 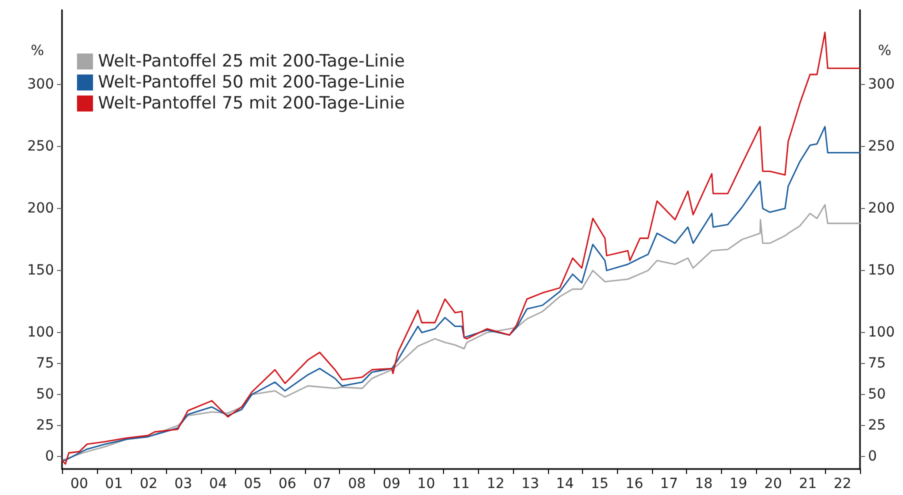 What do you see at coordinates (251, 62) in the screenshot?
I see `legend-label: Welt-Pantoffel 25 mit 200-Tage-Linie` at bounding box center [251, 62].